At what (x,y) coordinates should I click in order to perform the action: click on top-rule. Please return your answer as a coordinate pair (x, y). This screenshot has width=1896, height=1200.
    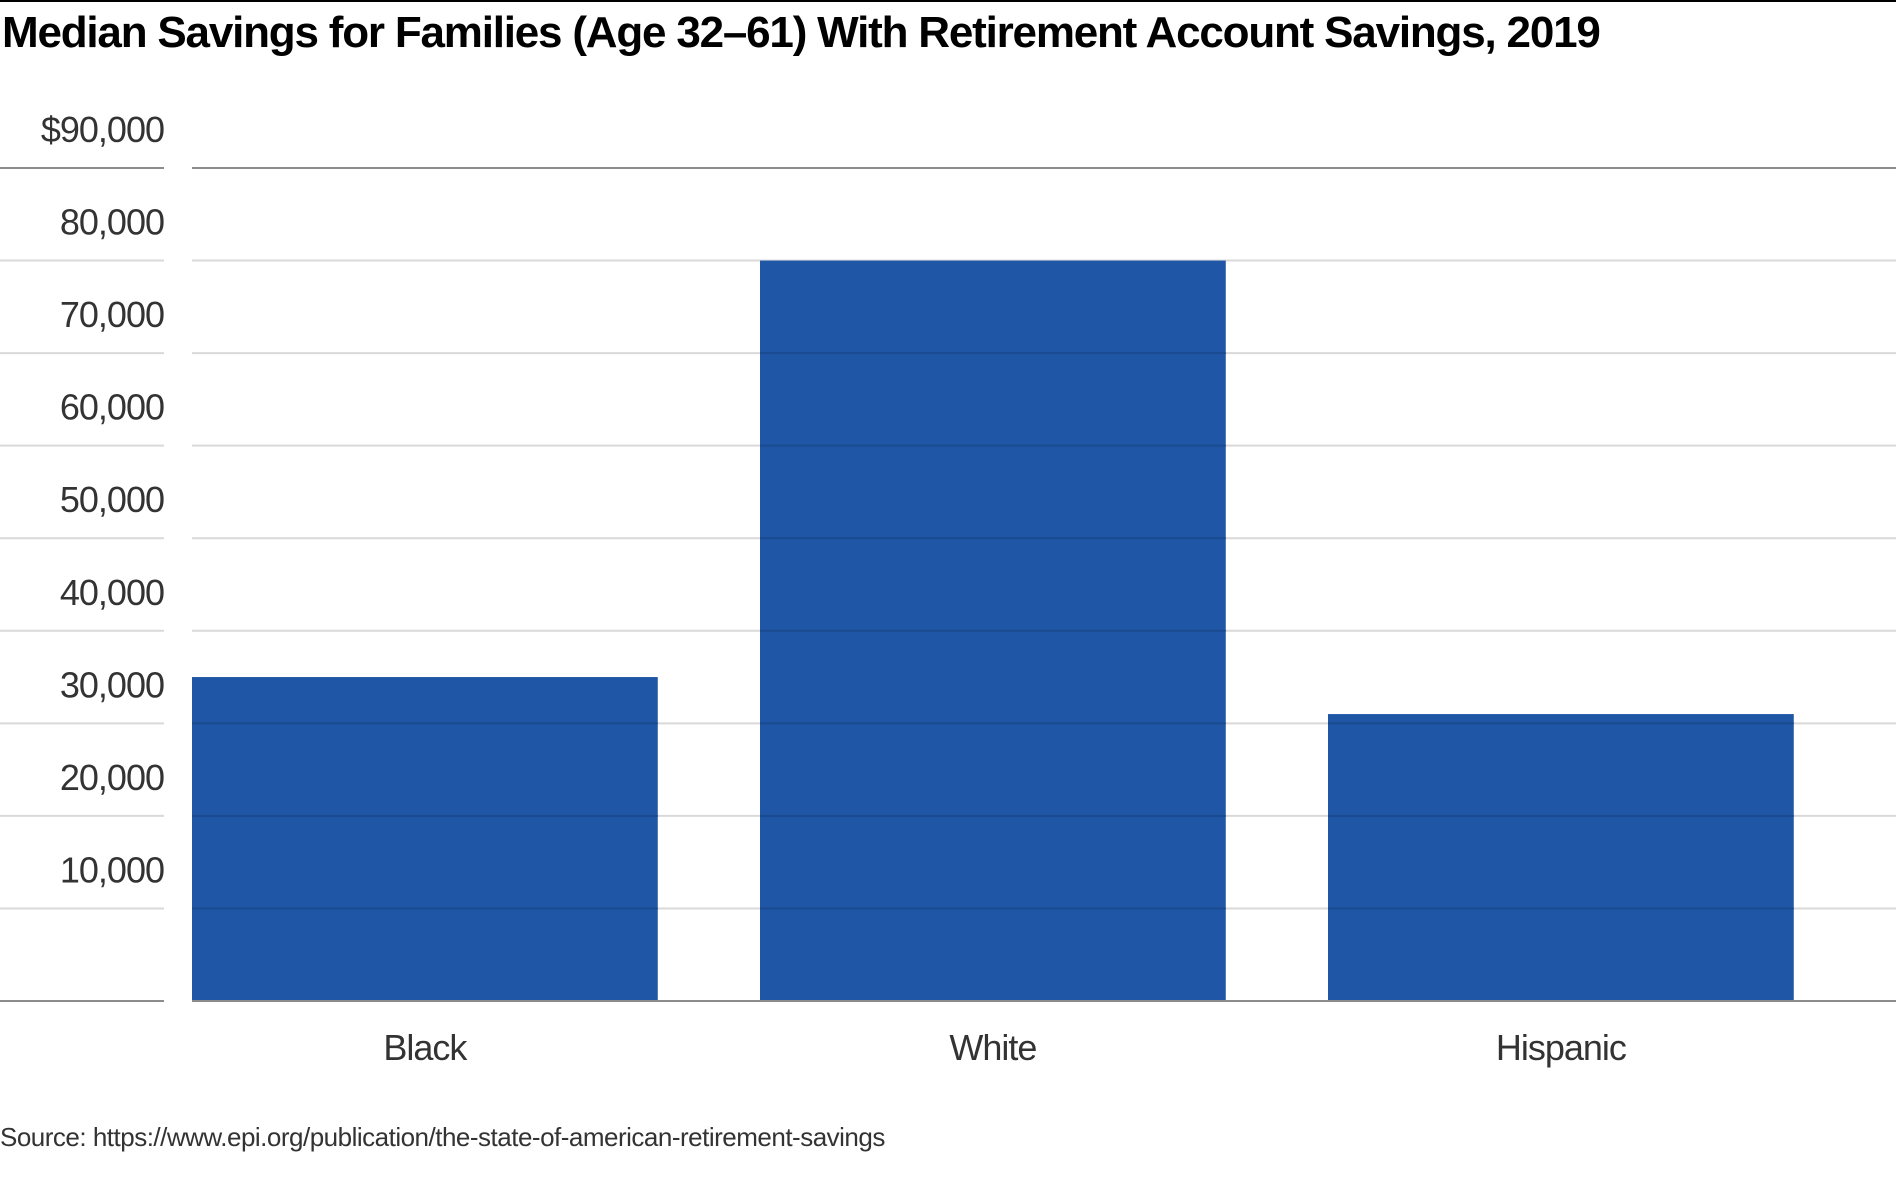
    Looking at the image, I should click on (948, 1).